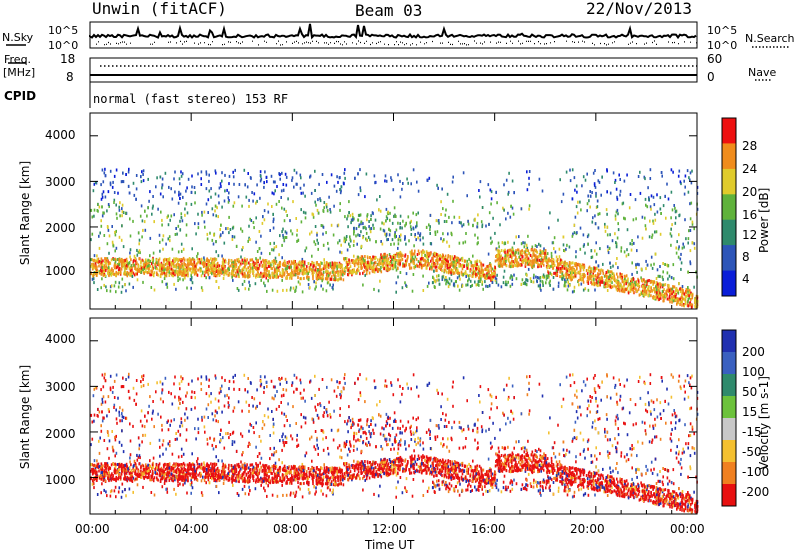  Describe the element at coordinates (63, 45) in the screenshot. I see `nsky-tick-bottom: 10^0` at that location.